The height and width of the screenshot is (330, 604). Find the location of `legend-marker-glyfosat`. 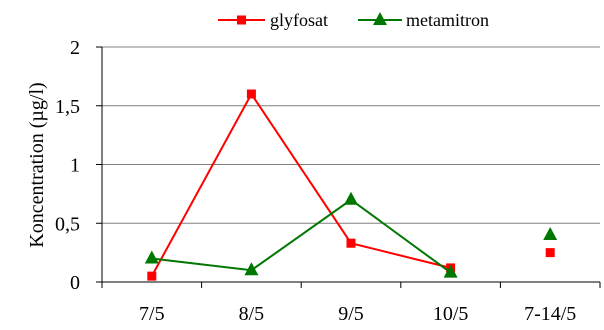

legend-marker-glyfosat is located at coordinates (241, 20).